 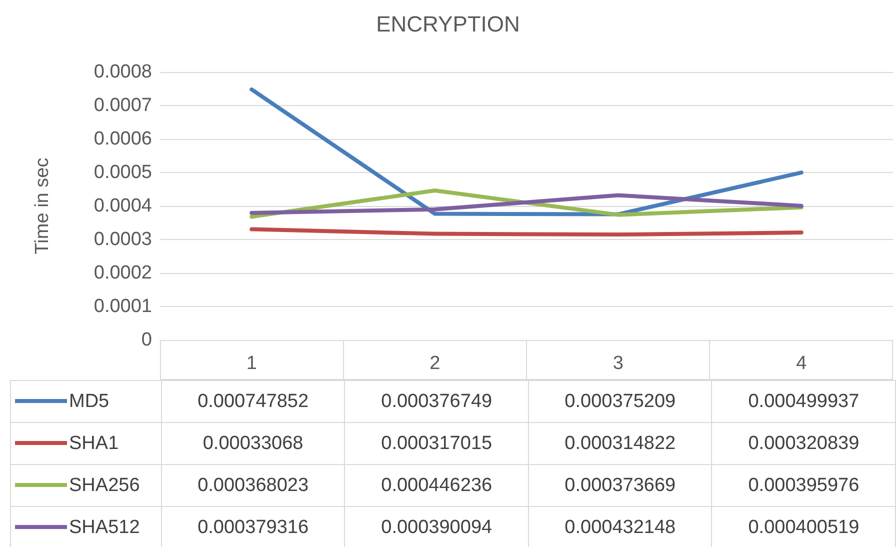 I want to click on y-axis-title: Time in sec, so click(x=42, y=206).